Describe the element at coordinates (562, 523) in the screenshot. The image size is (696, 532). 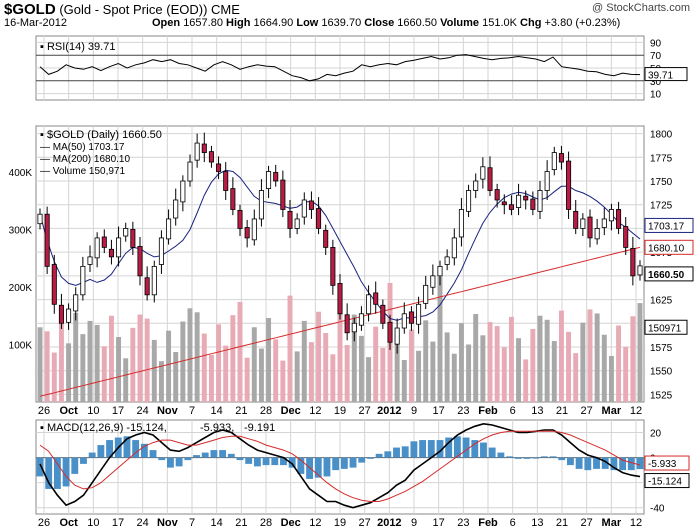
I see `x-tick-label: 21` at that location.